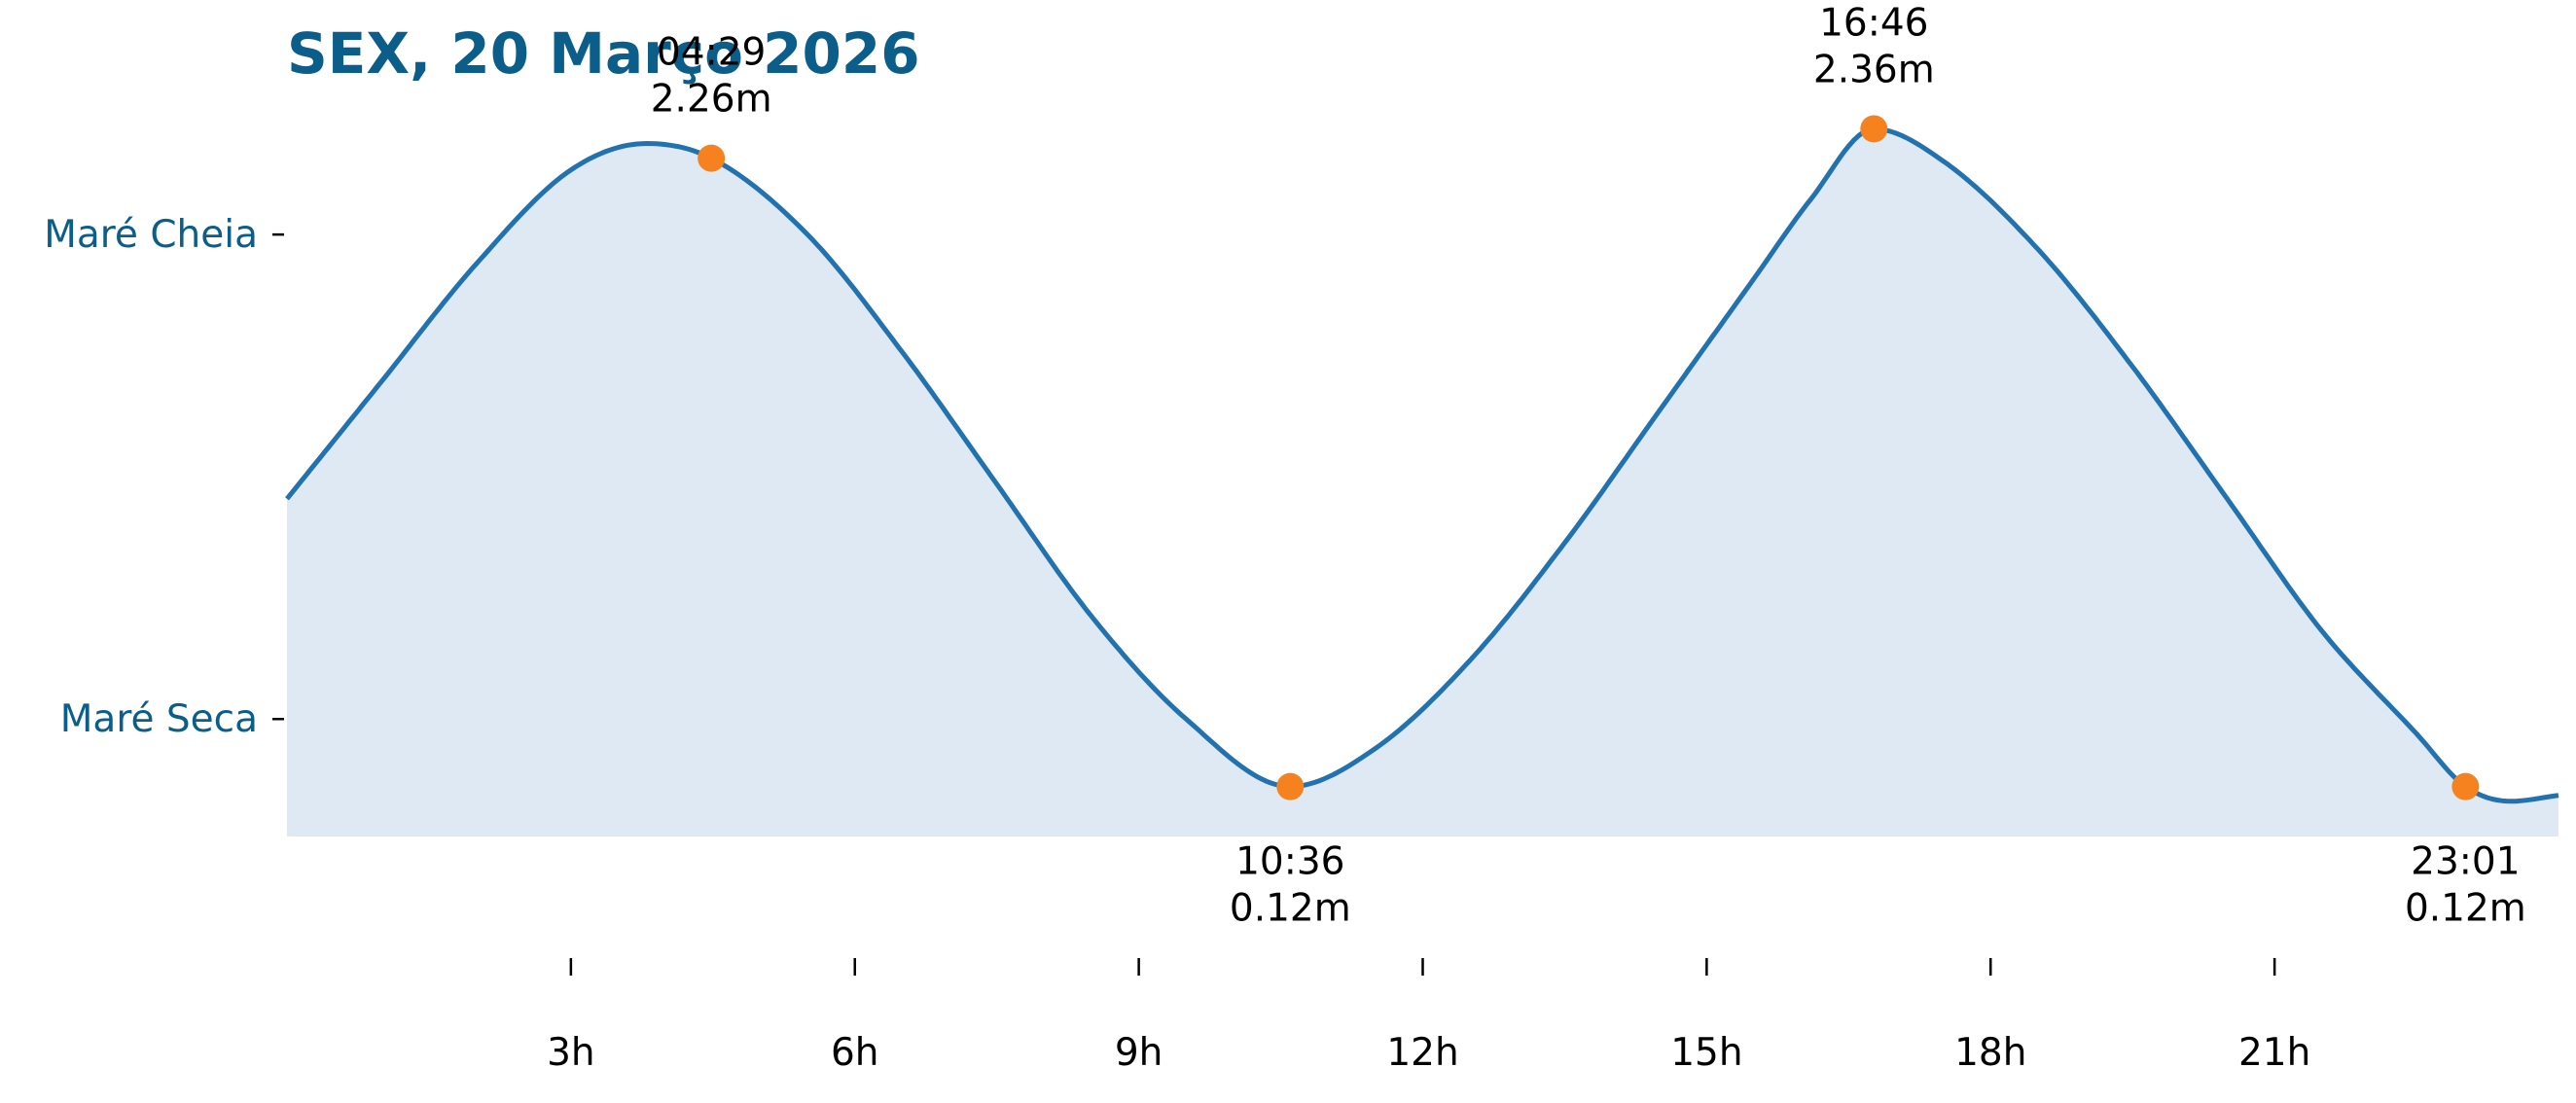 Image resolution: width=2576 pixels, height=1103 pixels. What do you see at coordinates (1428, 1016) in the screenshot?
I see `x-axis: 3h 6h 9h 12h 15h 18h 21h` at bounding box center [1428, 1016].